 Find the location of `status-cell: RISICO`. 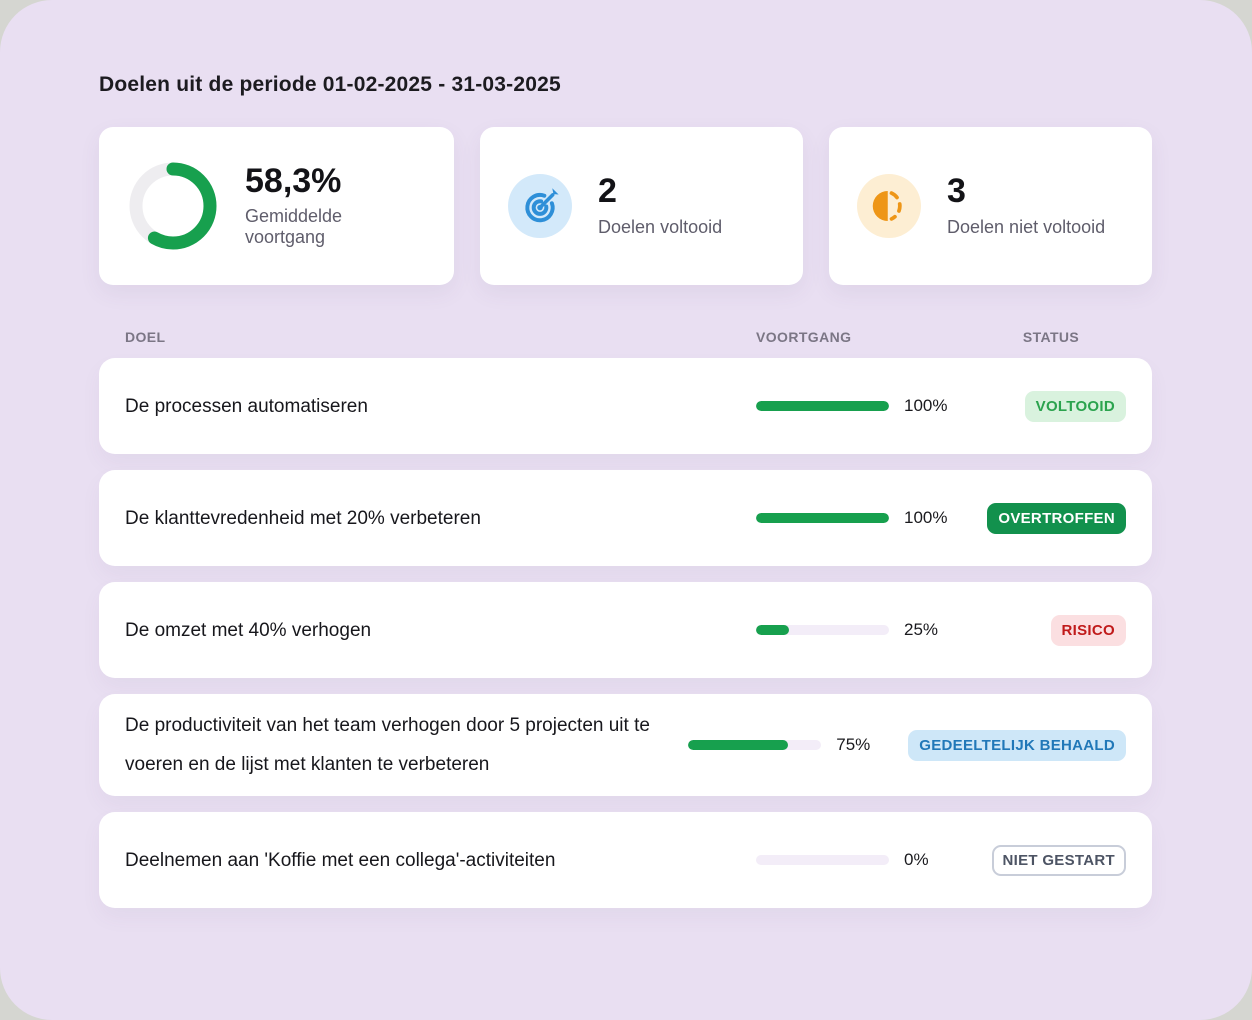

status-cell: RISICO is located at coordinates (1051, 630).